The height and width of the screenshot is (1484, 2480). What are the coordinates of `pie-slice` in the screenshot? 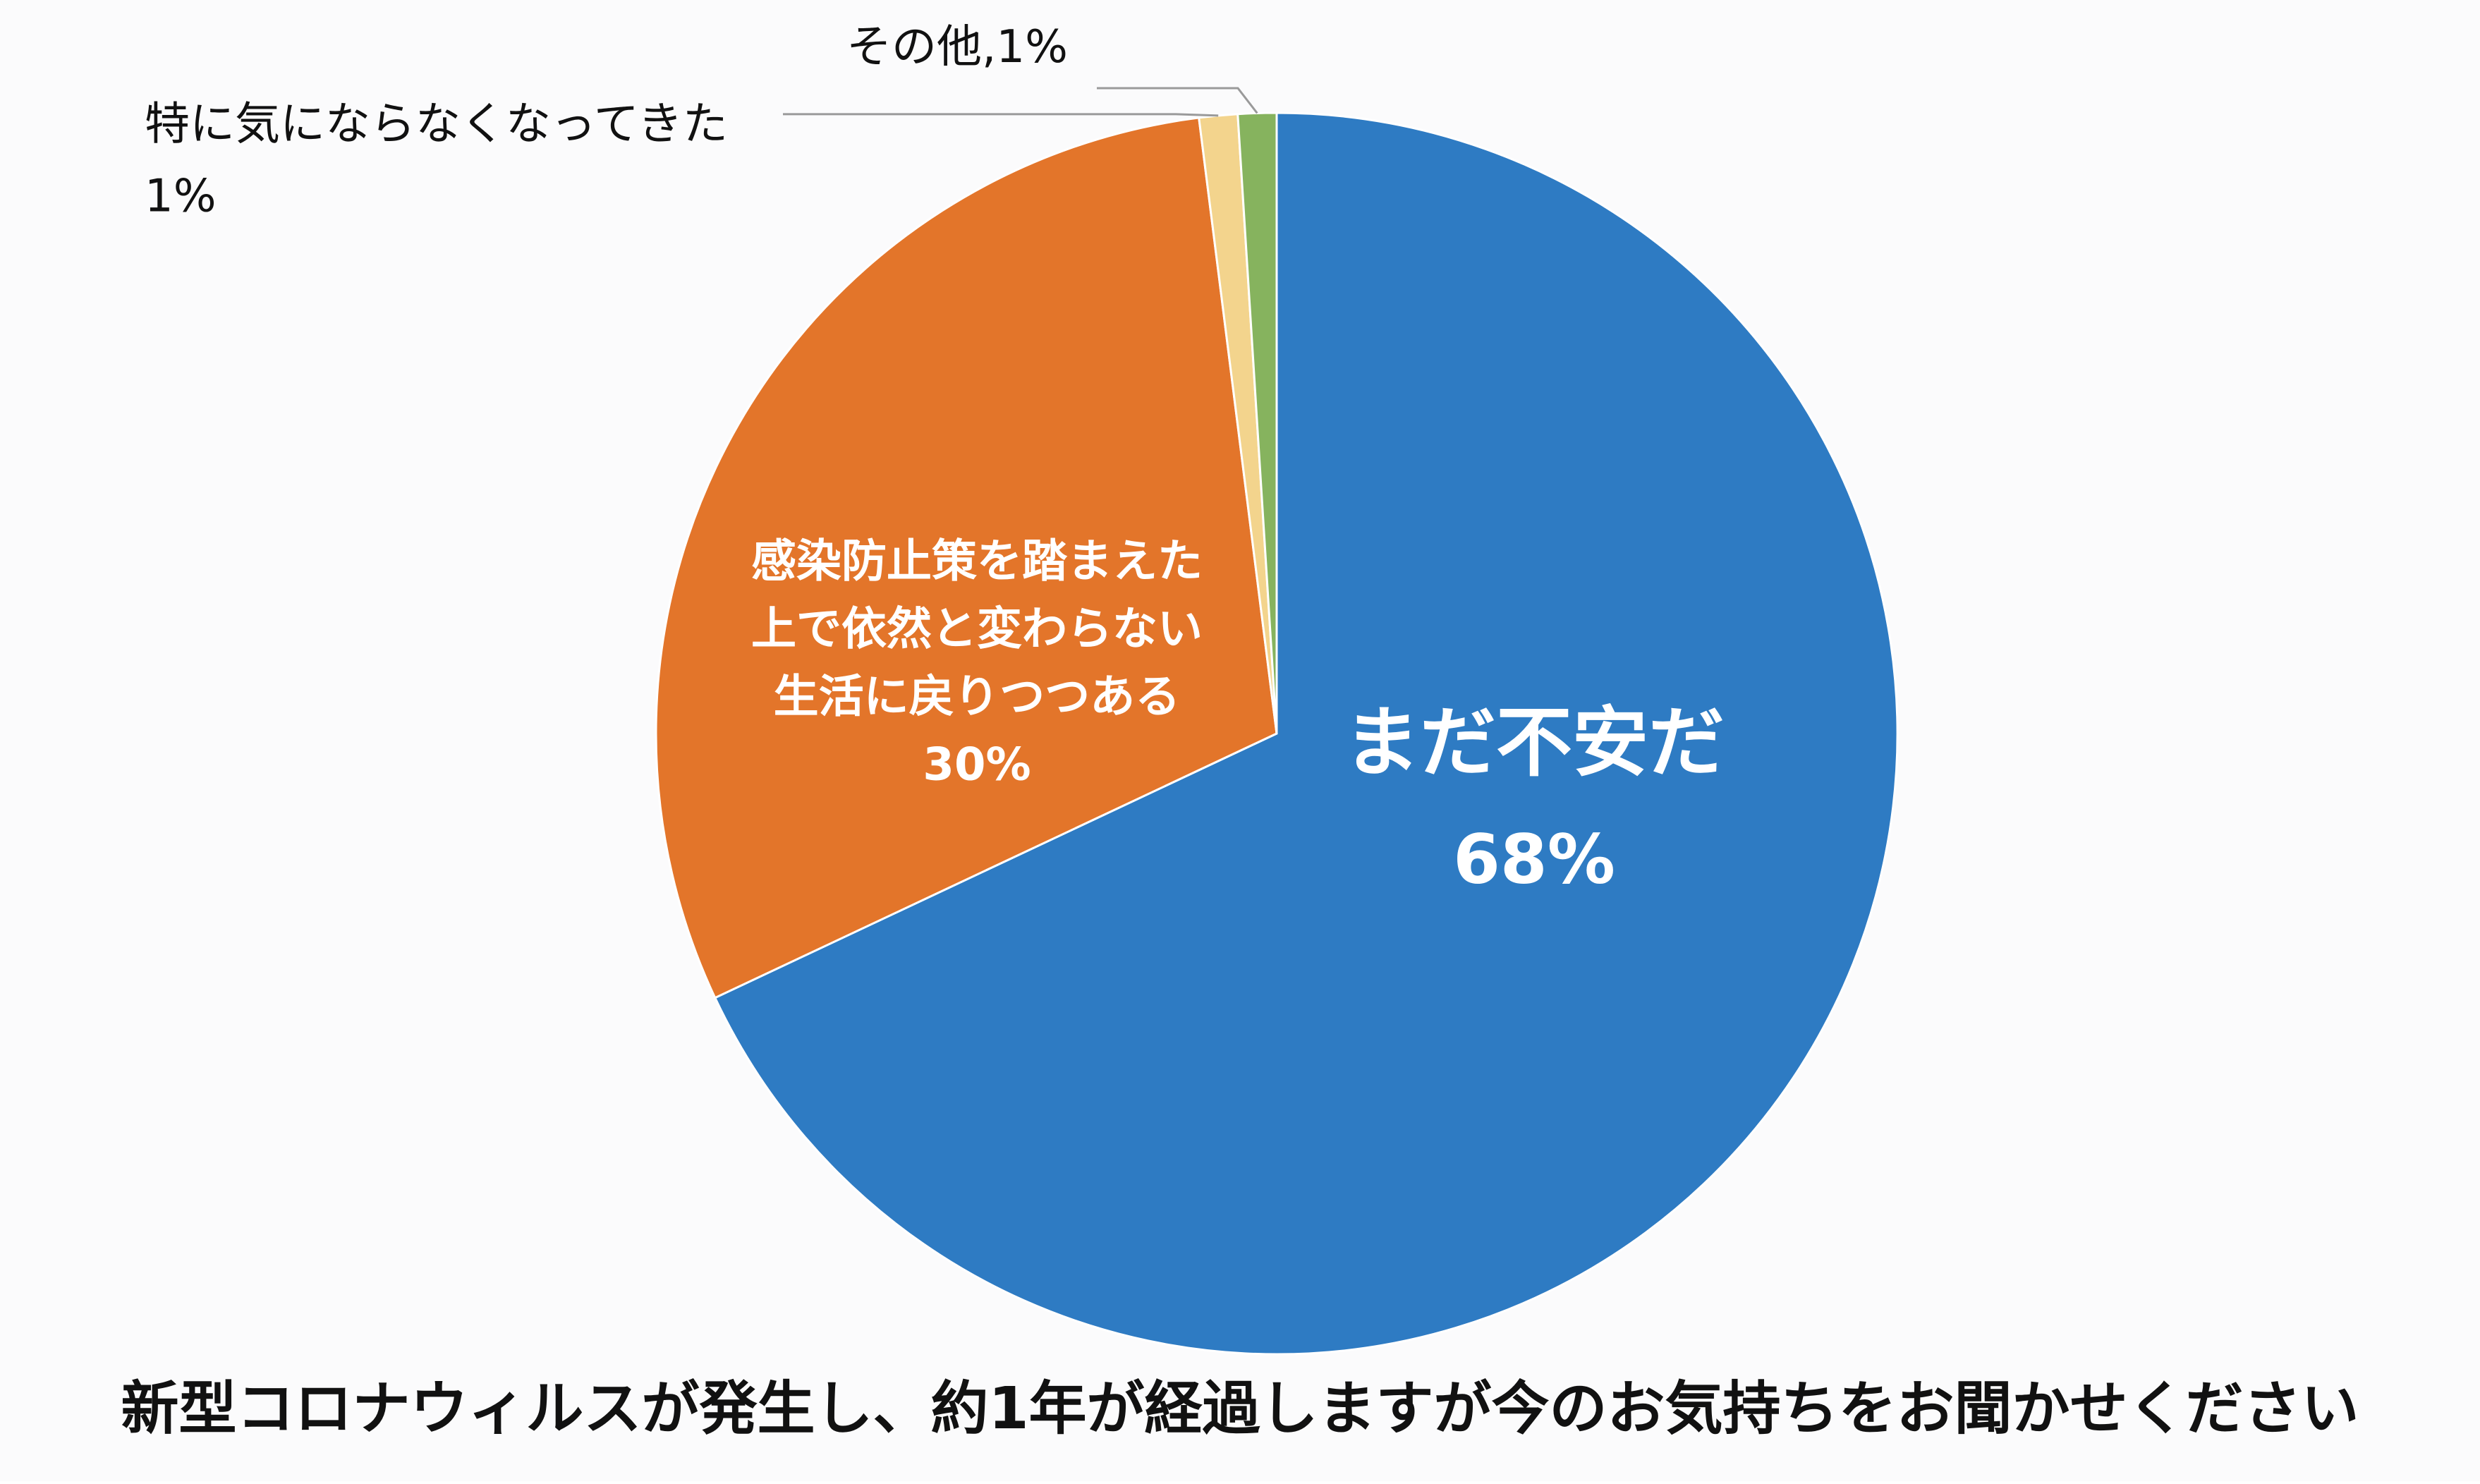 It's located at (966, 557).